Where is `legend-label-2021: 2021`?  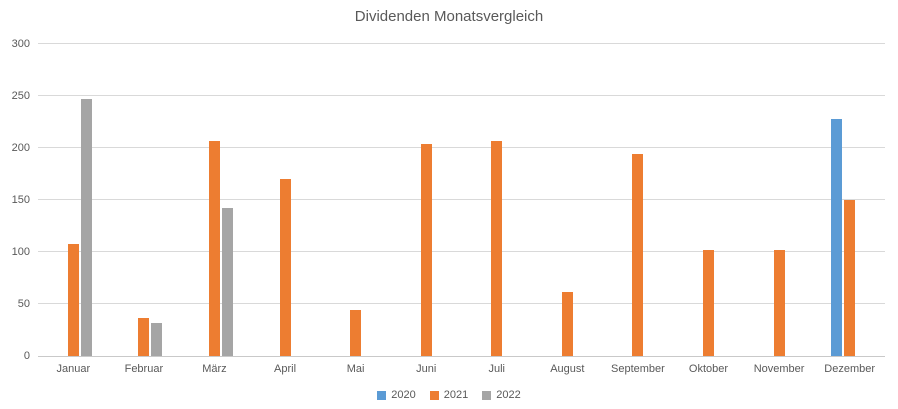
legend-label-2021: 2021 is located at coordinates (456, 395).